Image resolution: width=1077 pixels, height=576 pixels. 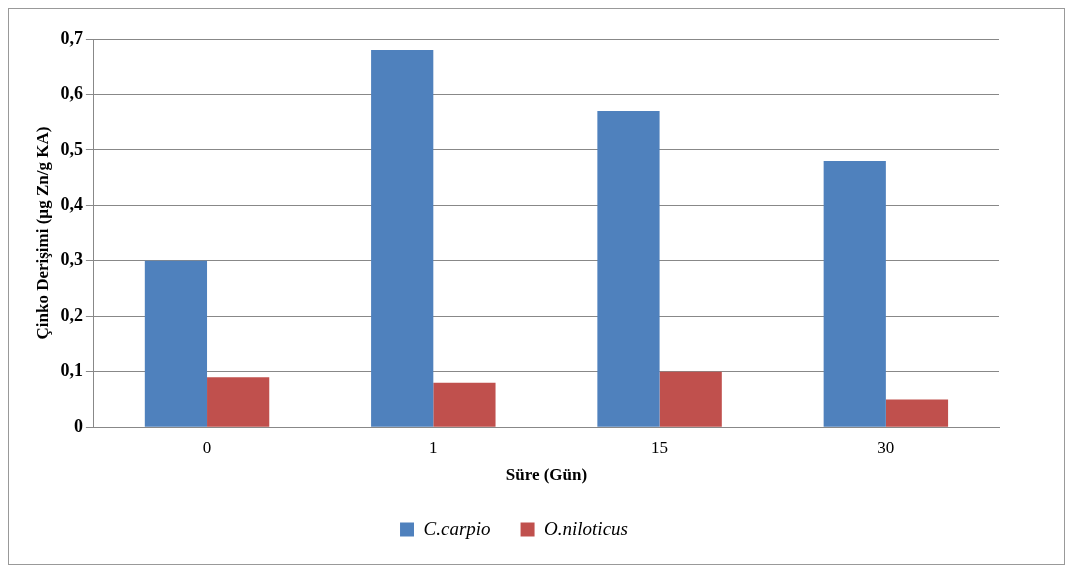 I want to click on y-tick-label: 0,1, so click(x=71, y=370).